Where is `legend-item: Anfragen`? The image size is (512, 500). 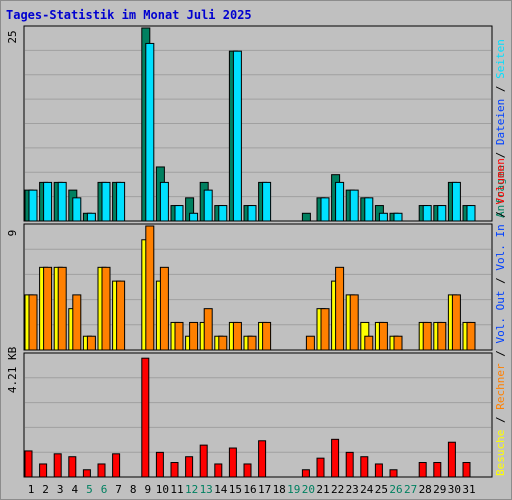 legend-item: Anfragen is located at coordinates (500, 191).